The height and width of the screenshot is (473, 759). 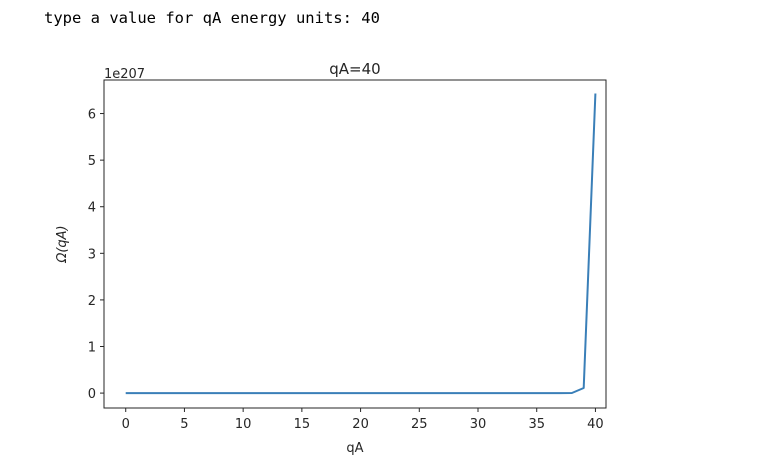 I want to click on y-tick-label: 0, so click(x=92, y=394).